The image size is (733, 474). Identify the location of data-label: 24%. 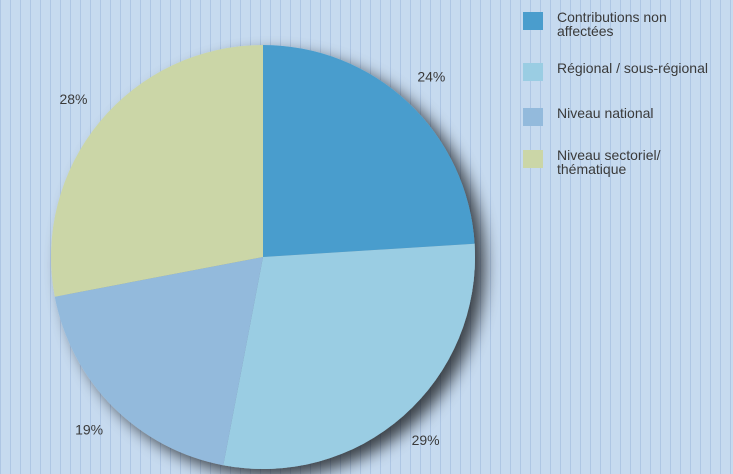
(431, 76).